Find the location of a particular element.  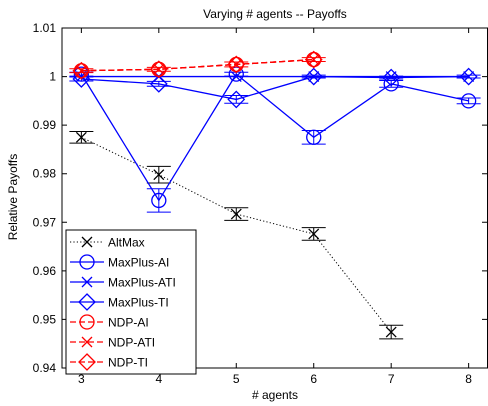

series-maxplus-ti is located at coordinates (275, 88).